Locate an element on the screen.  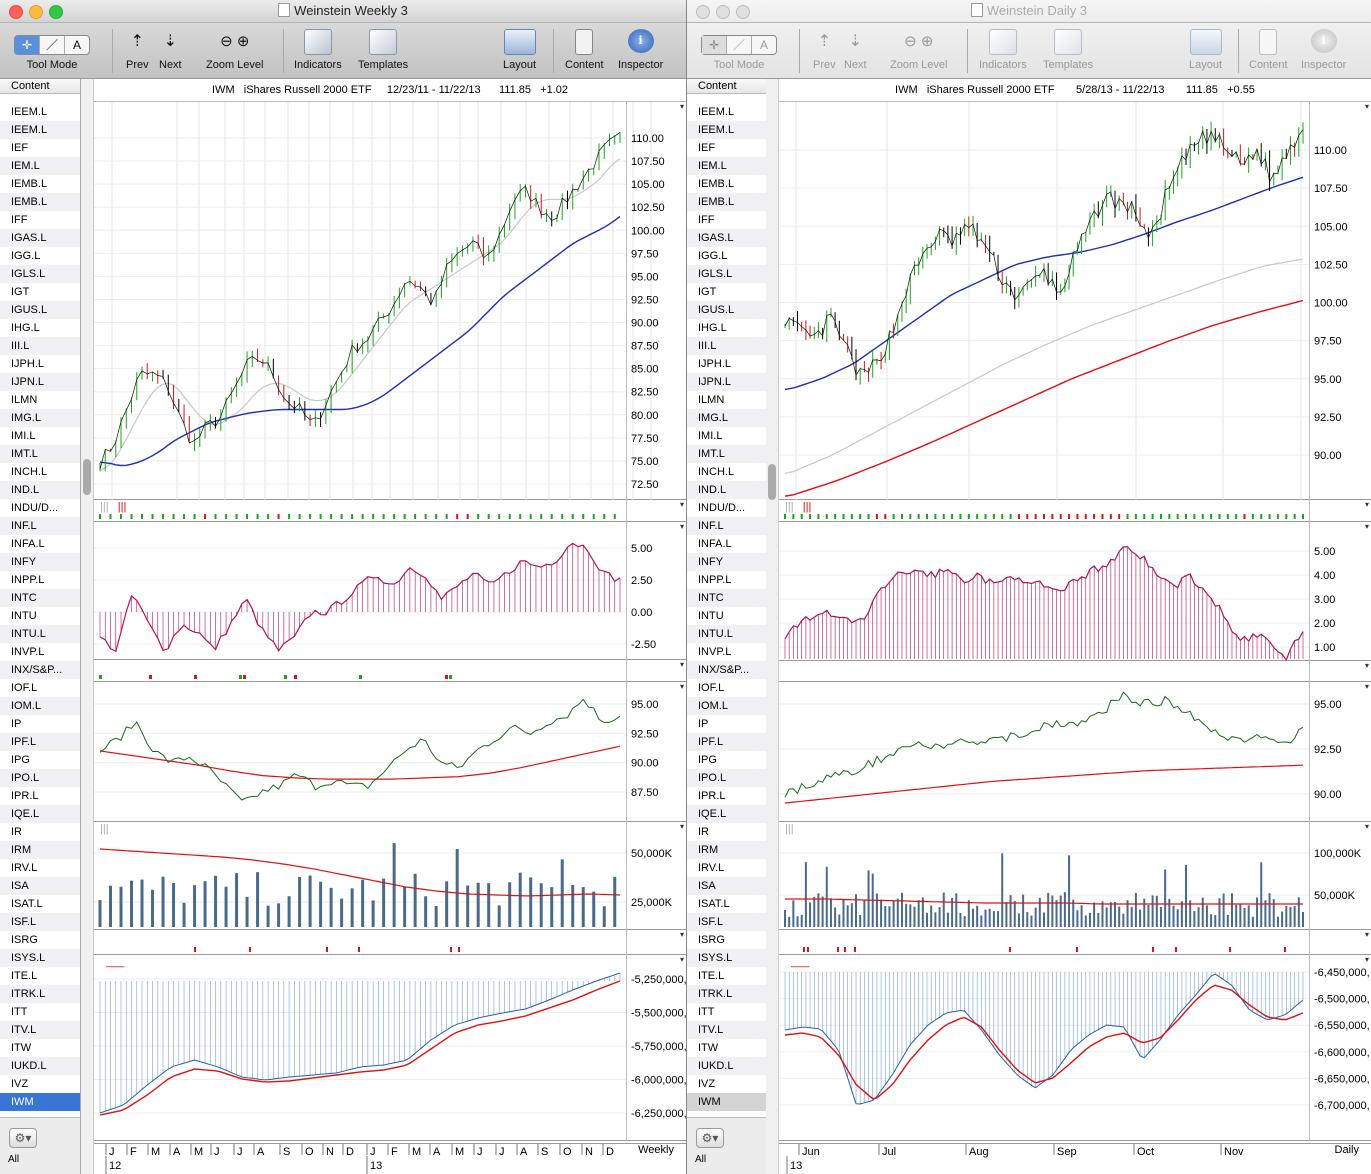
volume-pane: 50,000K 25,000K ▾ ||| is located at coordinates (390, 876).